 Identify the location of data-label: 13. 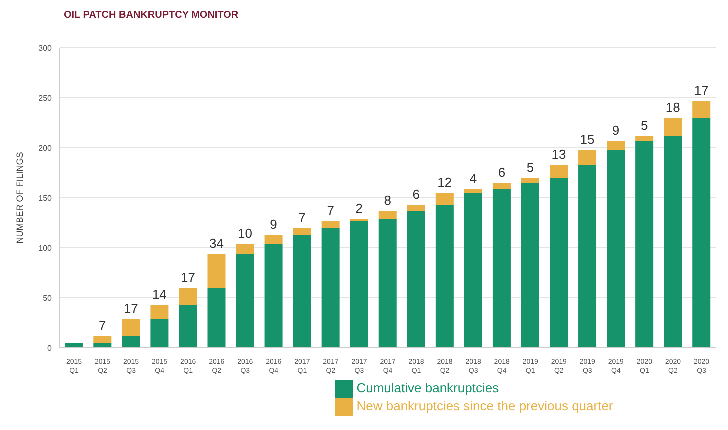
(559, 154).